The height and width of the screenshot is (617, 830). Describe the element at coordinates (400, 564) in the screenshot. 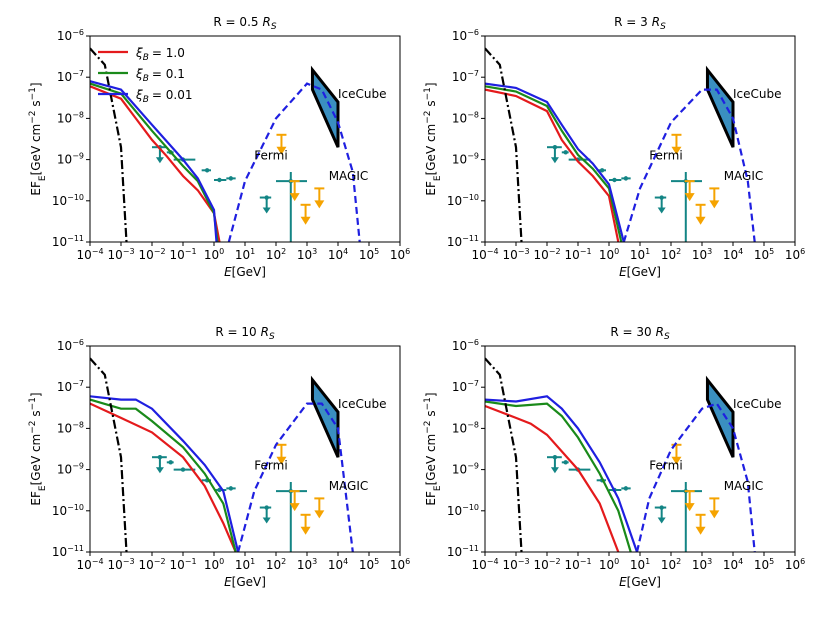

I see `x-tick-label: 10⁶` at that location.